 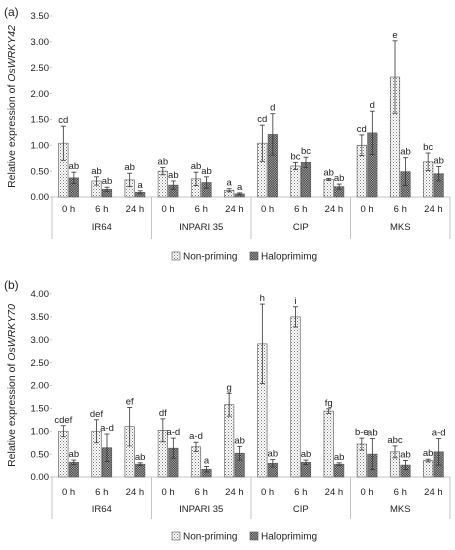 What do you see at coordinates (394, 35) in the screenshot?
I see `significance-label: e` at bounding box center [394, 35].